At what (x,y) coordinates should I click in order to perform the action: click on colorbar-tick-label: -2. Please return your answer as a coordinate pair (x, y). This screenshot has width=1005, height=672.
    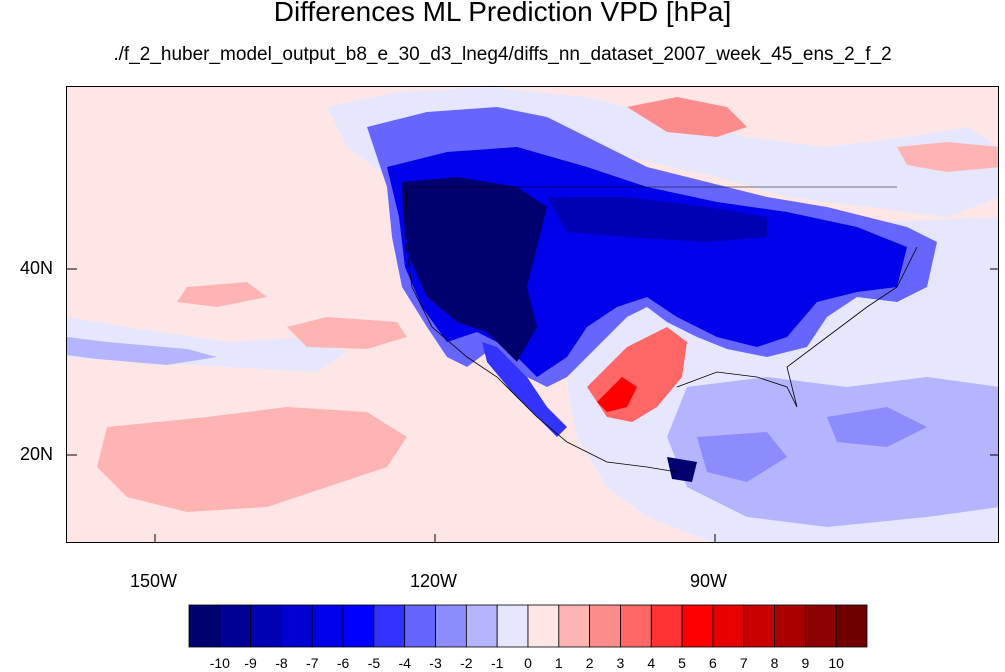
    Looking at the image, I should click on (466, 663).